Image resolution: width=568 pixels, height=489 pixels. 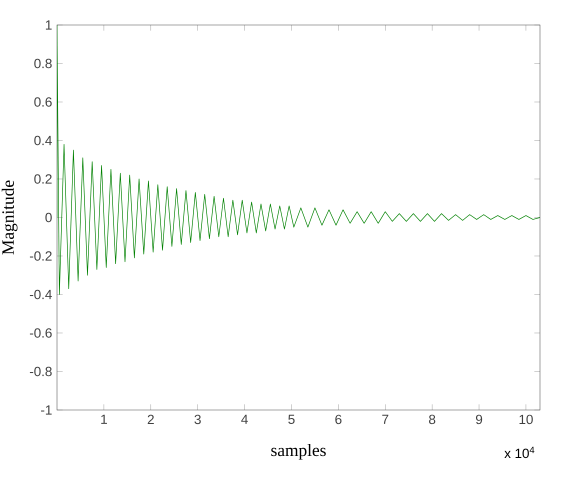 What do you see at coordinates (43, 102) in the screenshot?
I see `y-tick-label: 0.6` at bounding box center [43, 102].